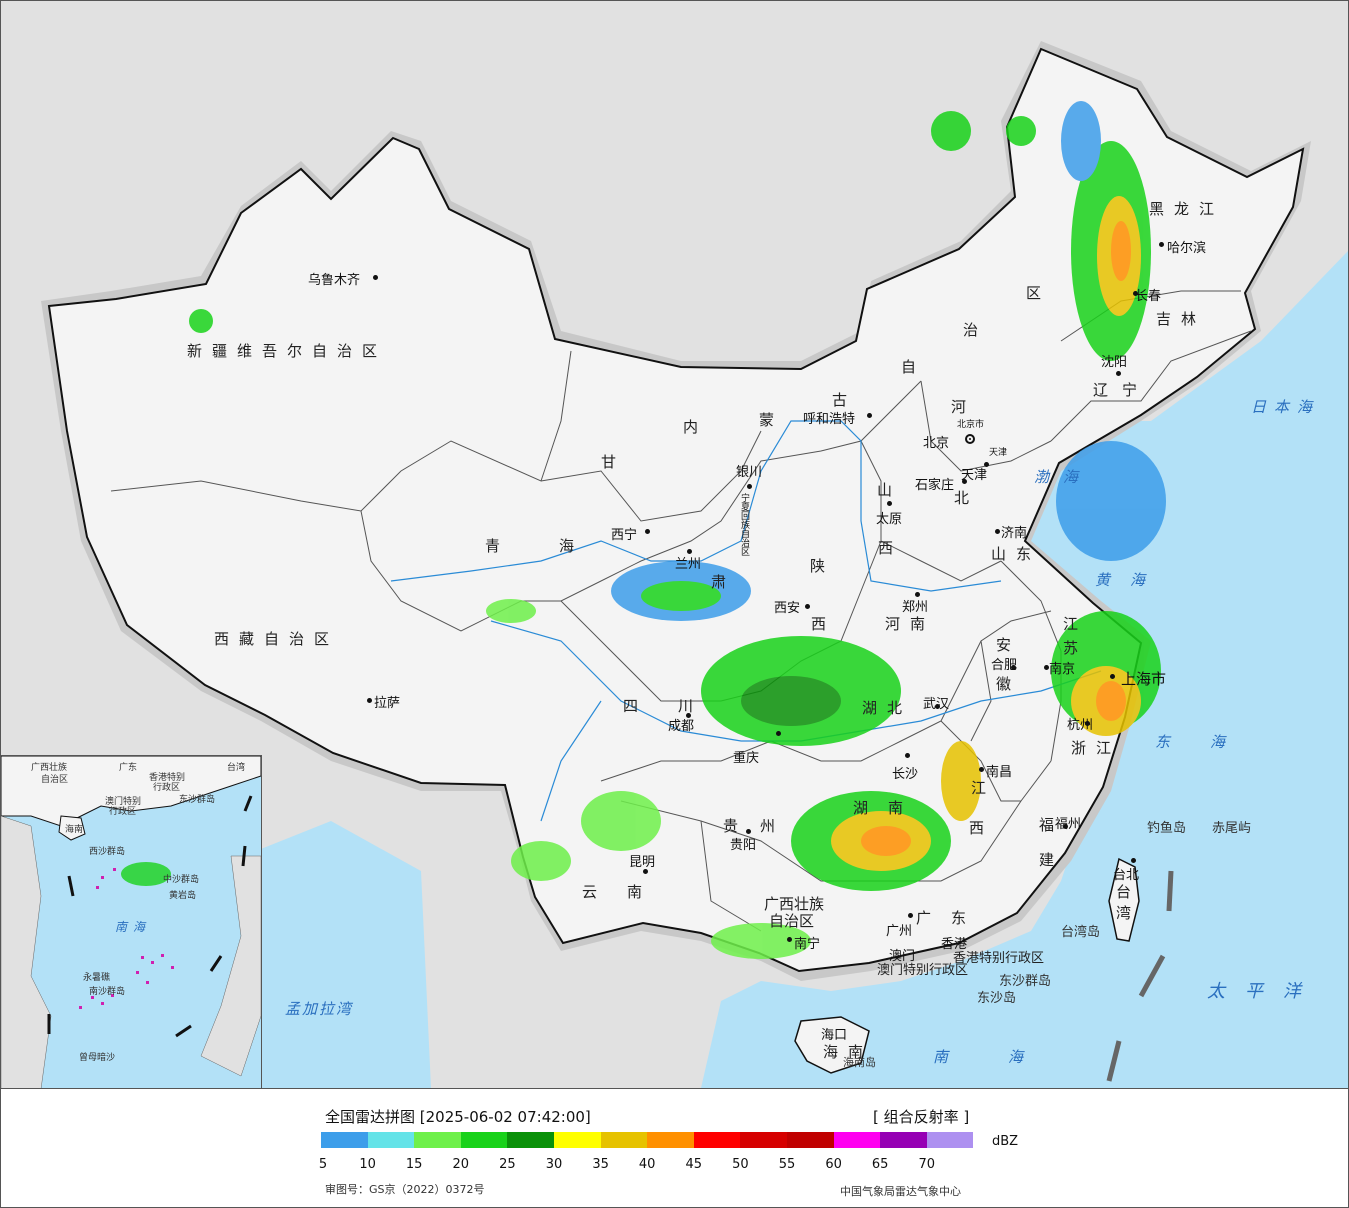 The image size is (1349, 1208). I want to click on city-label-hongkong: 香港, so click(954, 944).